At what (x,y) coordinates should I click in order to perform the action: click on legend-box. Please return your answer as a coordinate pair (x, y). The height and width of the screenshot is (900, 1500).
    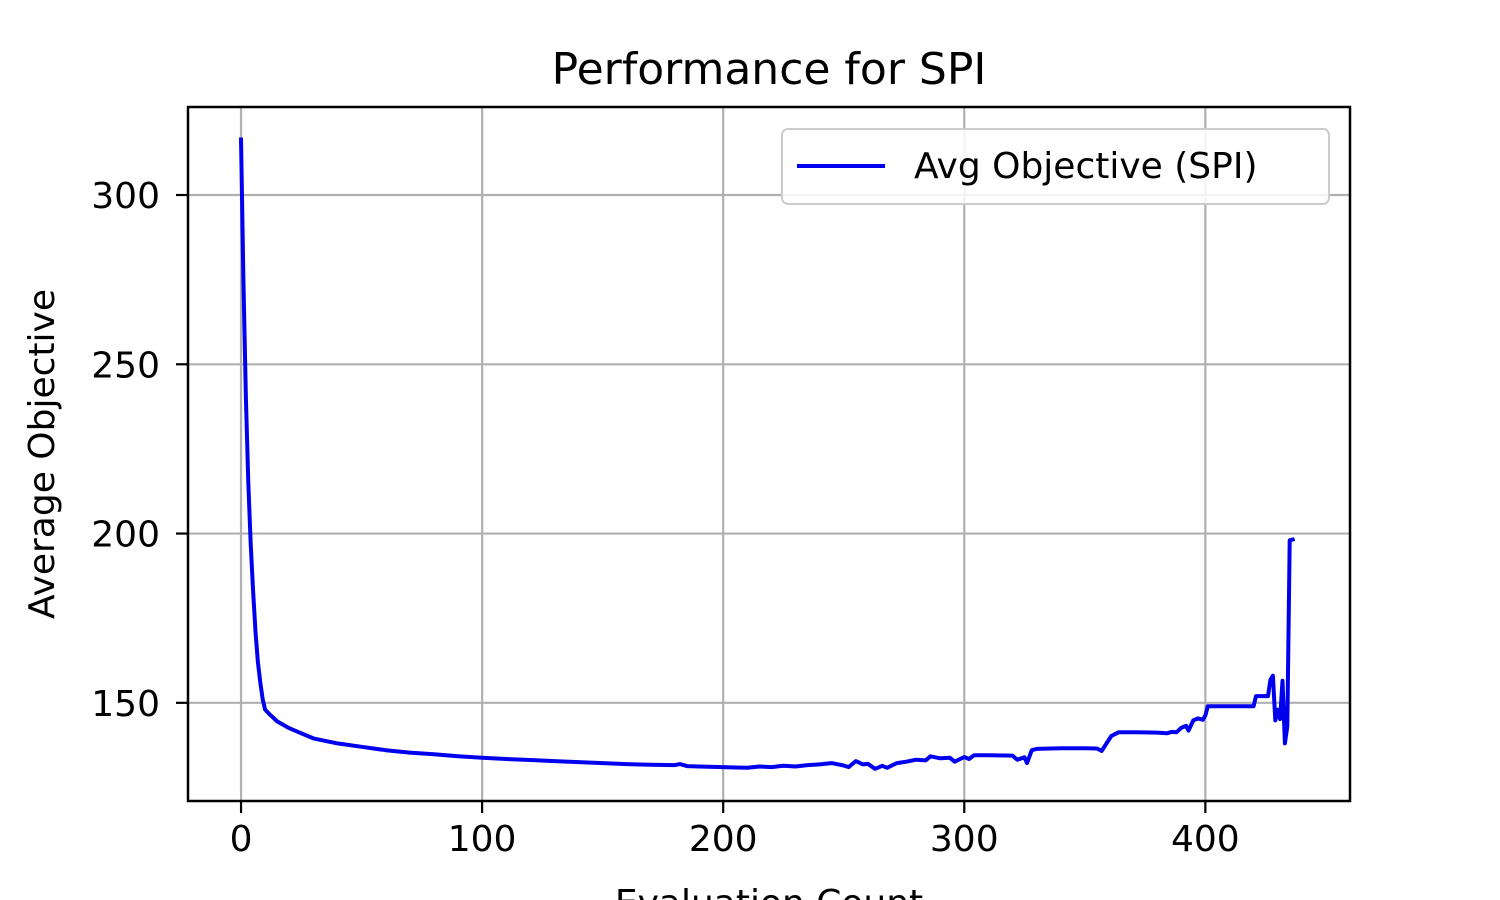
    Looking at the image, I should click on (1055, 166).